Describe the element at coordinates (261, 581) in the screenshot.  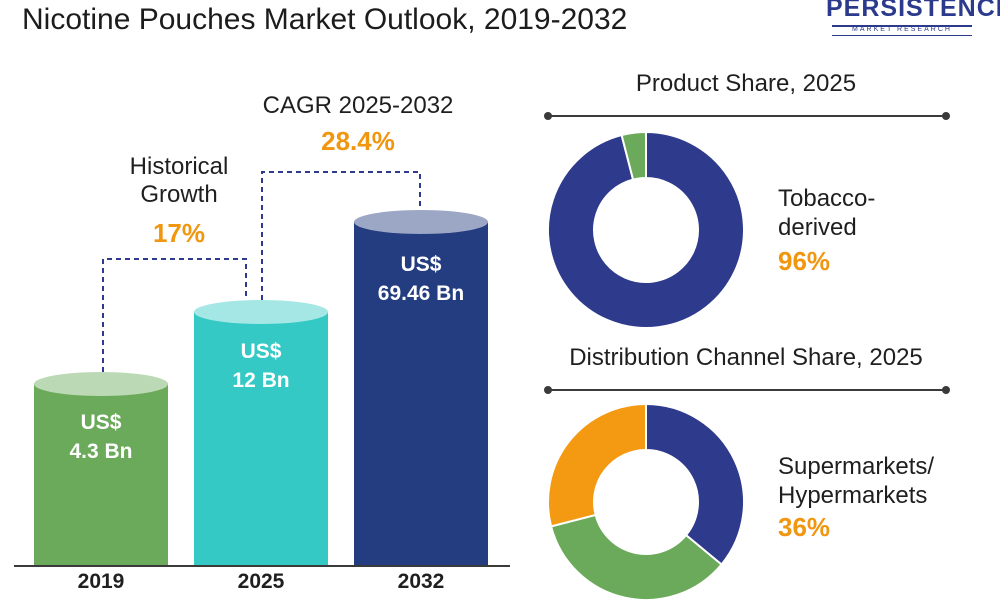
I see `x-tick-2025: 2025` at that location.